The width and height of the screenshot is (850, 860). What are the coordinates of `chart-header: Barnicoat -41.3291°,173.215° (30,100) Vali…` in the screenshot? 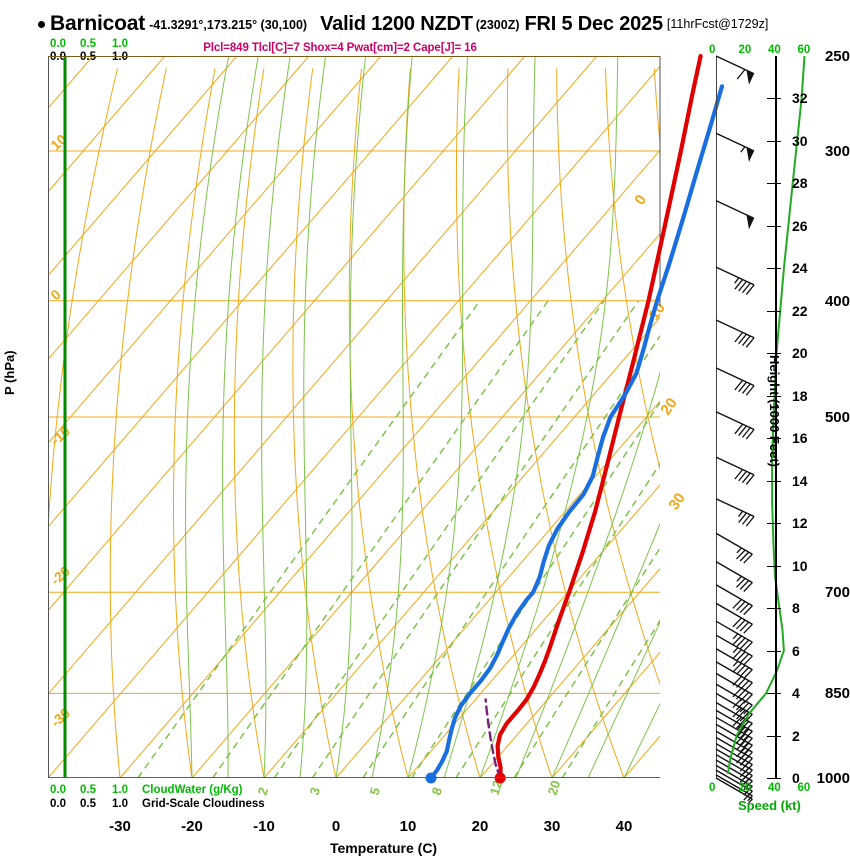 It's located at (425, 30).